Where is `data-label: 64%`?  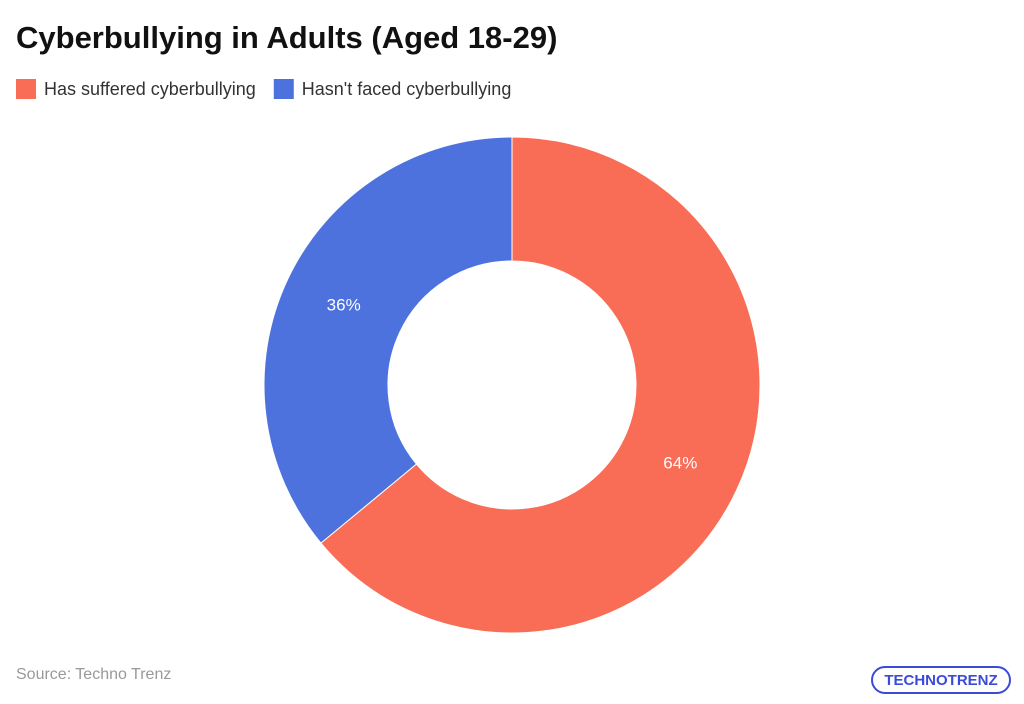
data-label: 64% is located at coordinates (680, 463).